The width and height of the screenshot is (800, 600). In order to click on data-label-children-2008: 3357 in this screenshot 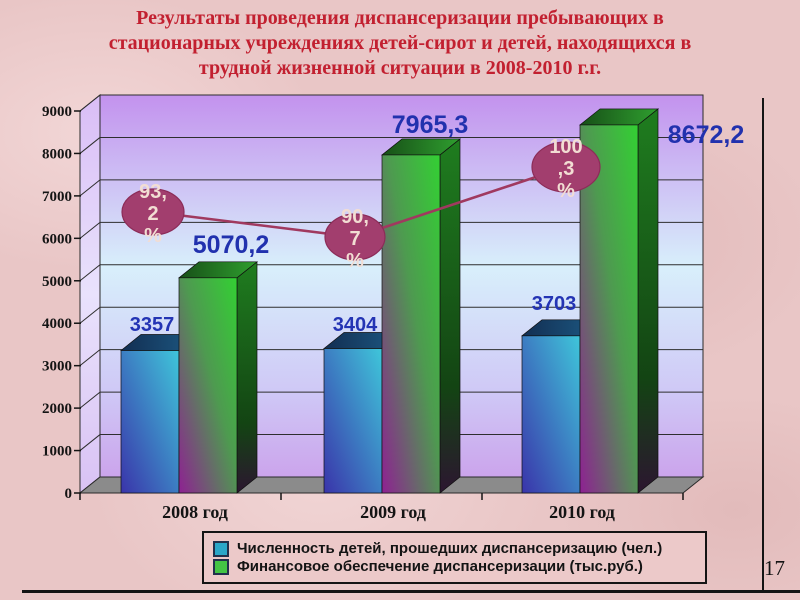, I will do `click(152, 325)`.